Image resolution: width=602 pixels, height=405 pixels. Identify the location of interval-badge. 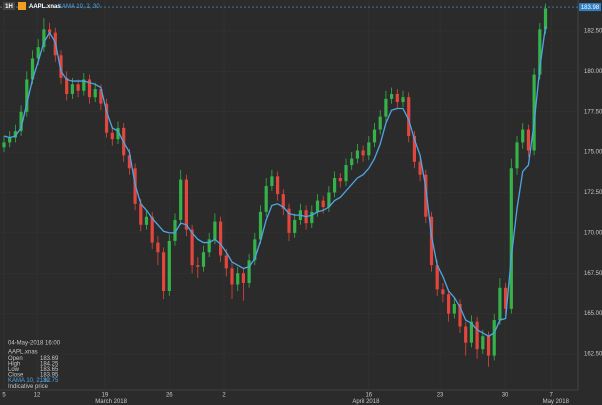
(9, 6).